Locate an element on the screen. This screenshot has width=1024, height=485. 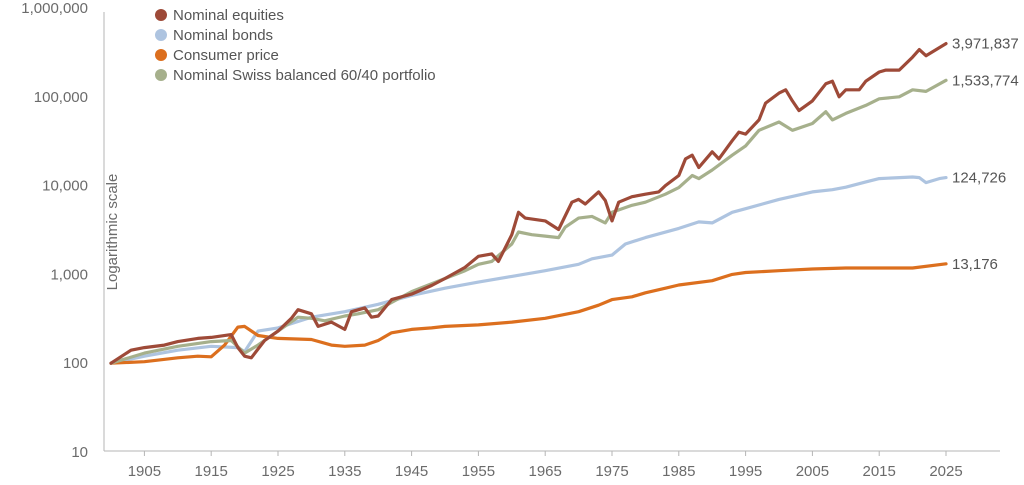
y-tick-label: 1,000 is located at coordinates (69, 274).